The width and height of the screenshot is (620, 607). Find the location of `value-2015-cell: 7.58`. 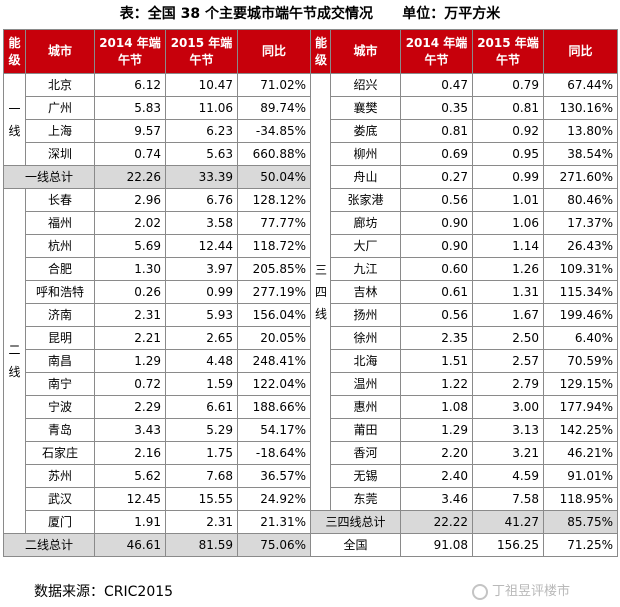

value-2015-cell: 7.58 is located at coordinates (508, 499).